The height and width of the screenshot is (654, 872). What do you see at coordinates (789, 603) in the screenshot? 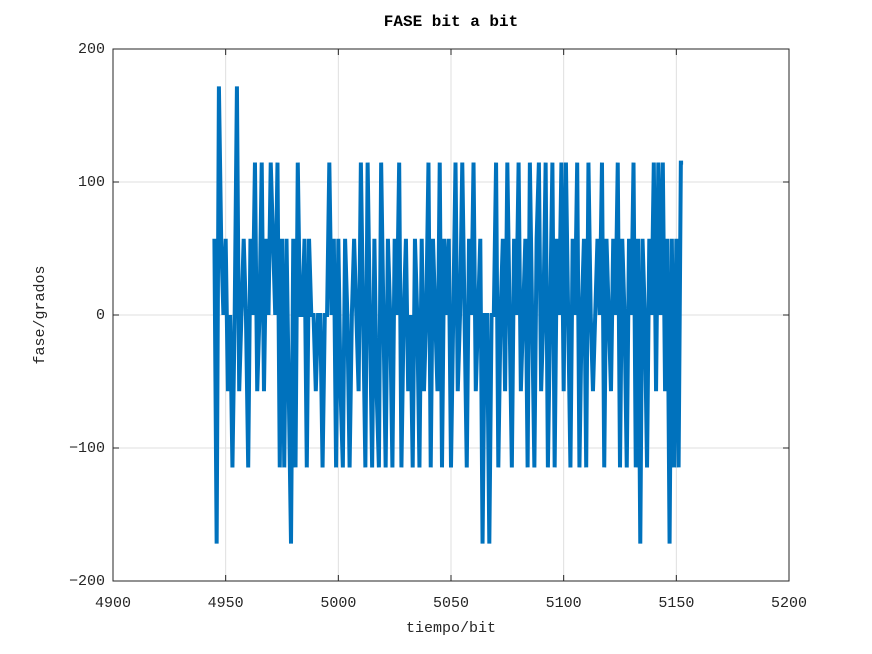
I see `x-tick-label: 5200` at bounding box center [789, 603].